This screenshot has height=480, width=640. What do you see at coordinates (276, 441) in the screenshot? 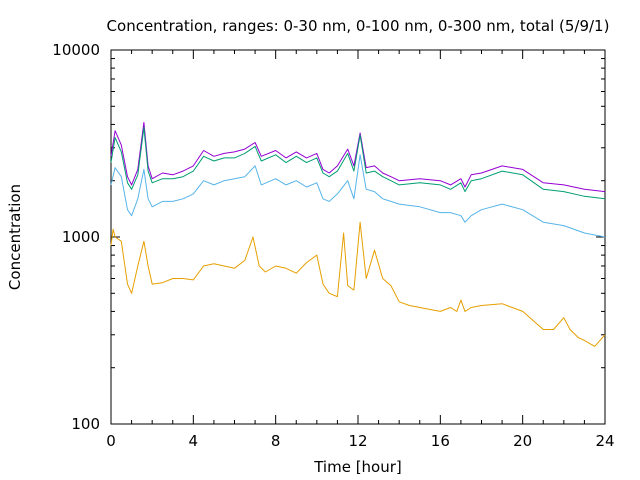
I see `x-tick-label: 8` at bounding box center [276, 441].